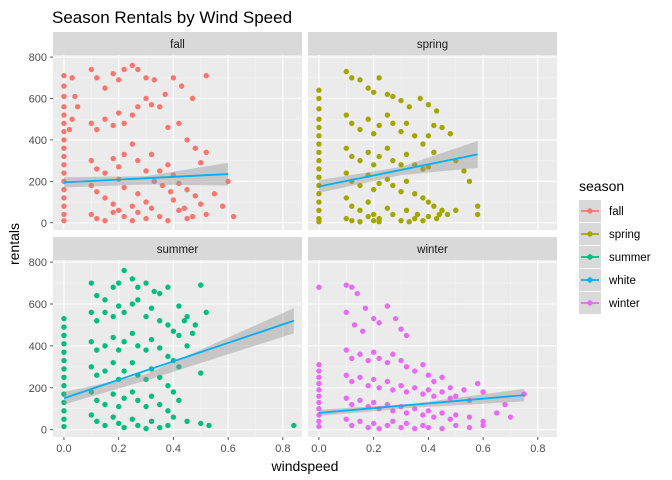 Image resolution: width=672 pixels, height=480 pixels. Describe the element at coordinates (177, 43) in the screenshot. I see `strip-fall` at that location.